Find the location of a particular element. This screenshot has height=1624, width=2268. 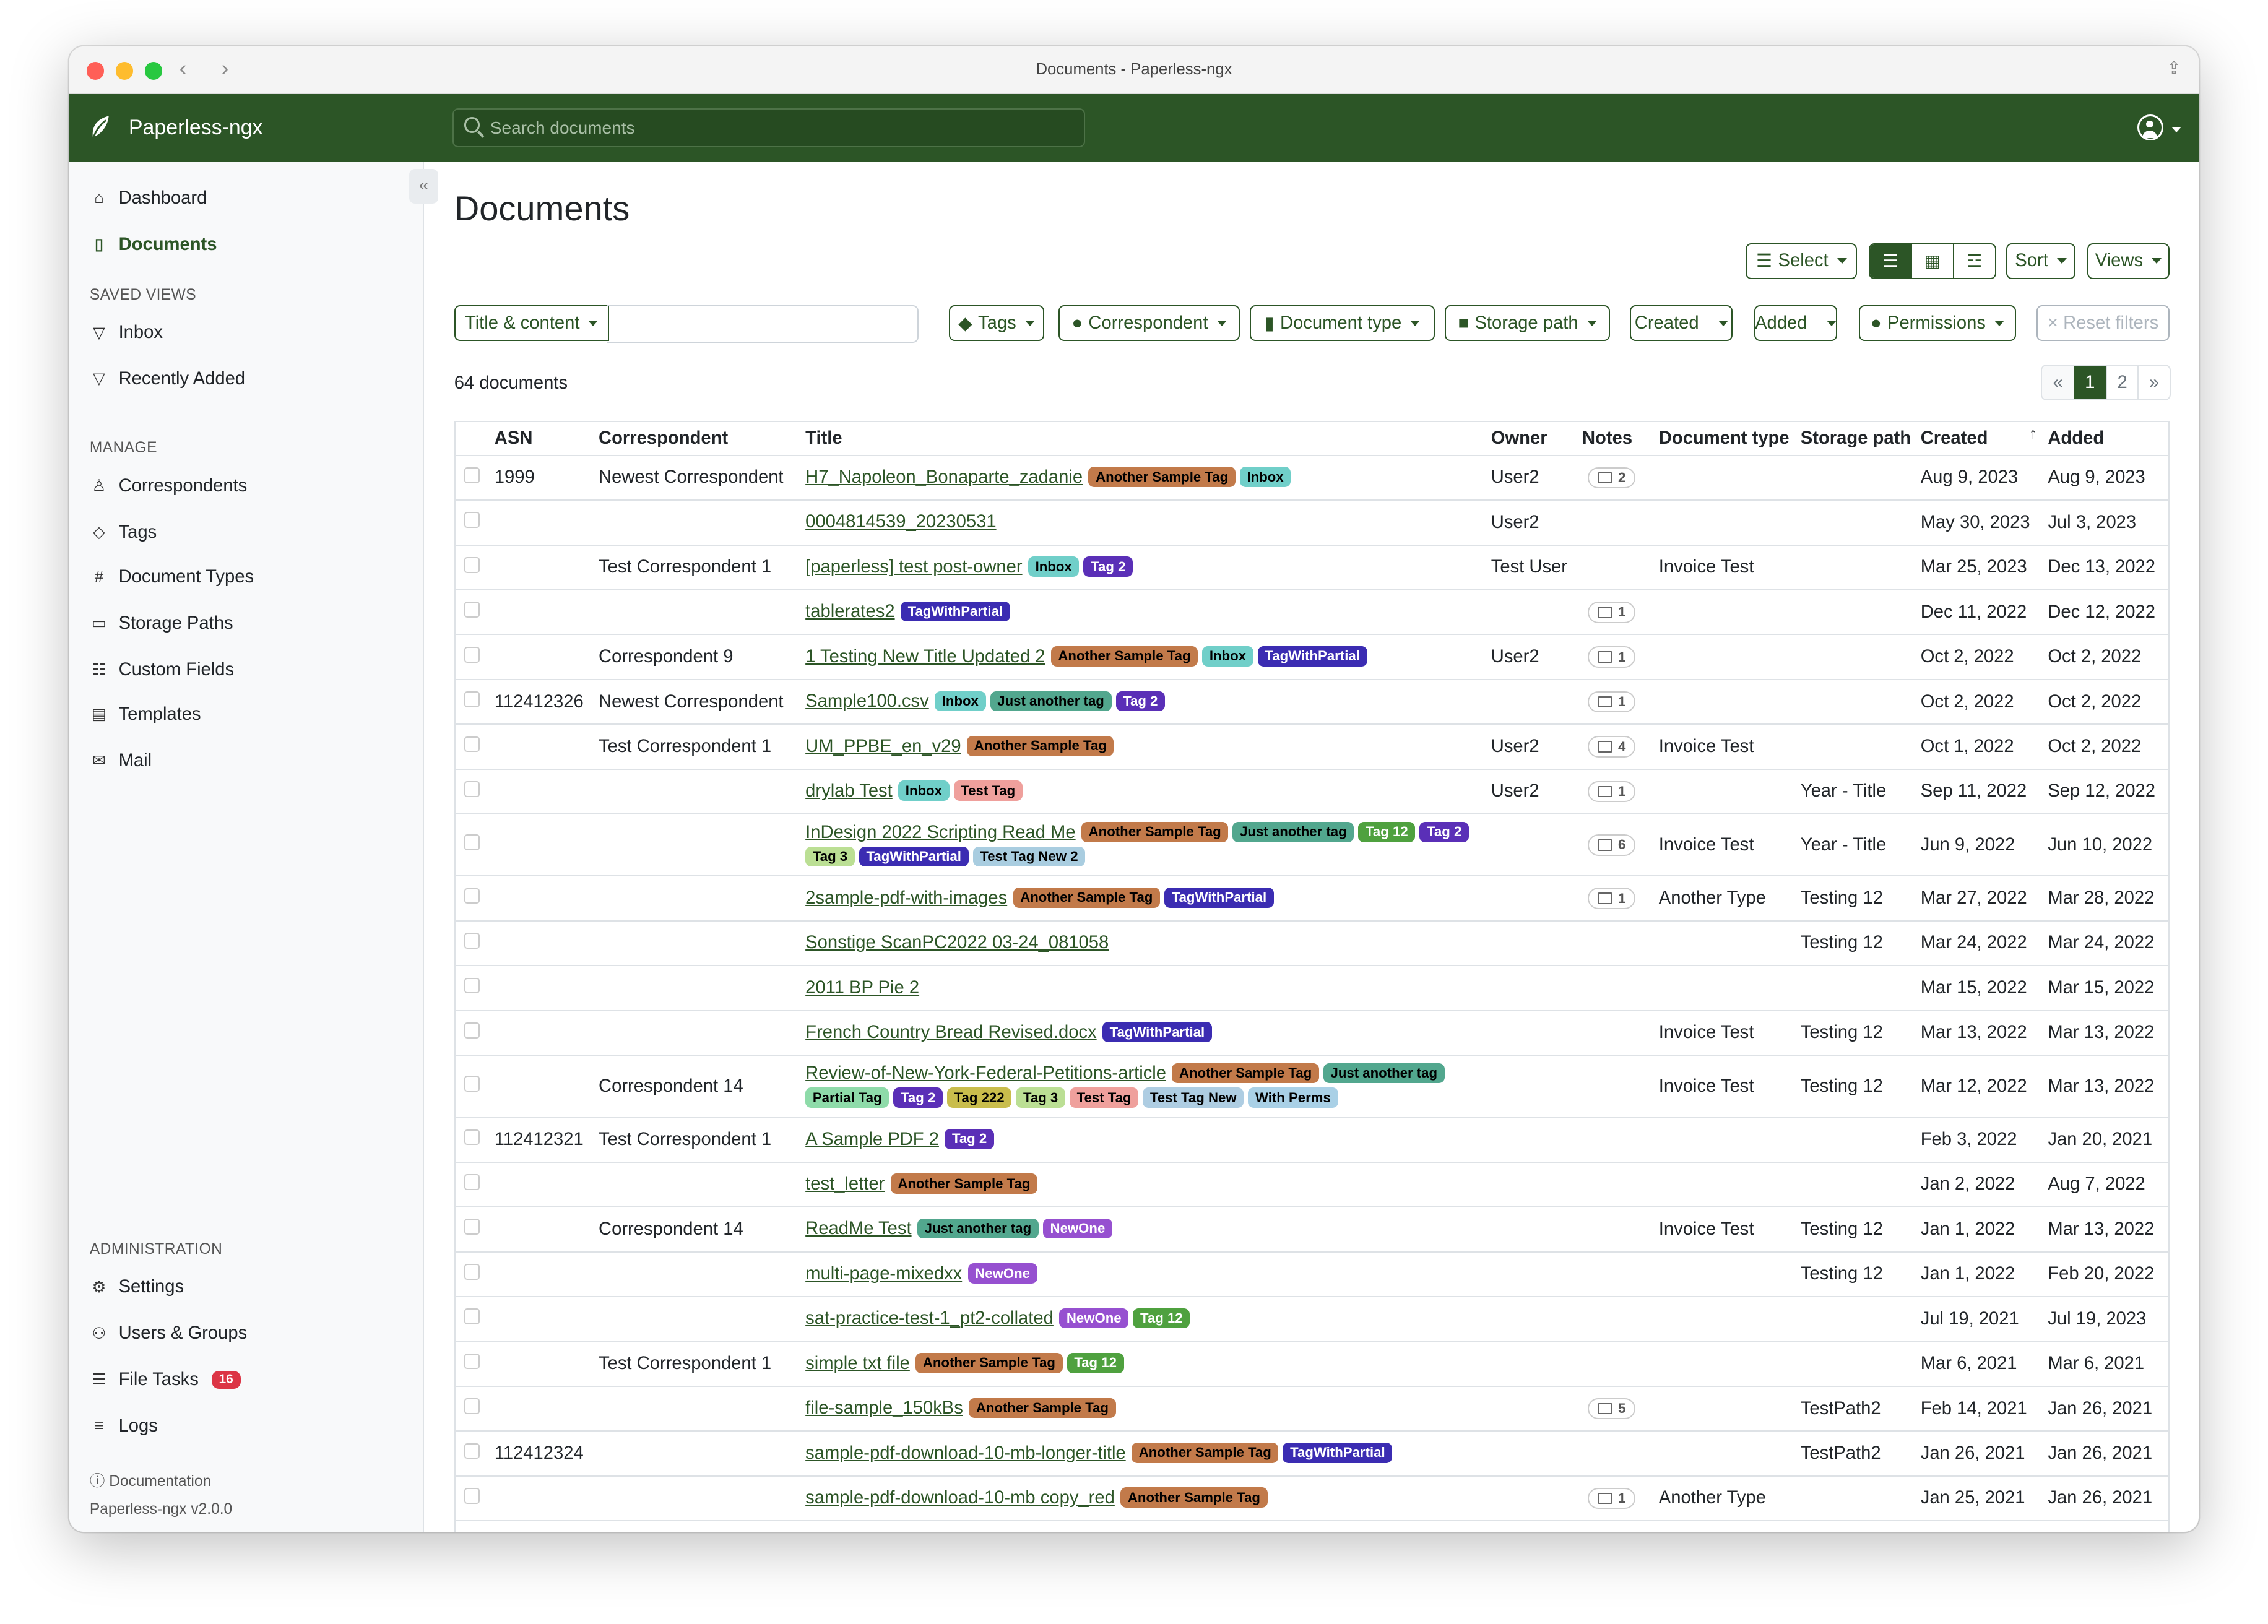

document-title-link: test_letter is located at coordinates (845, 1183).